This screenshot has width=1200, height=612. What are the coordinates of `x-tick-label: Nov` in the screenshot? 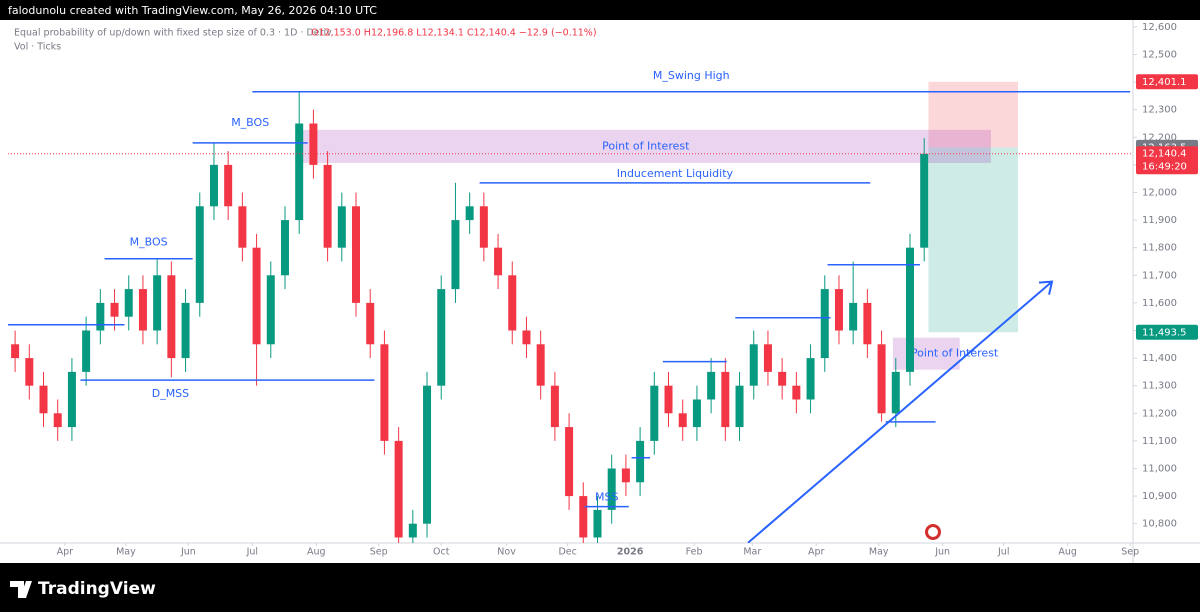 It's located at (506, 552).